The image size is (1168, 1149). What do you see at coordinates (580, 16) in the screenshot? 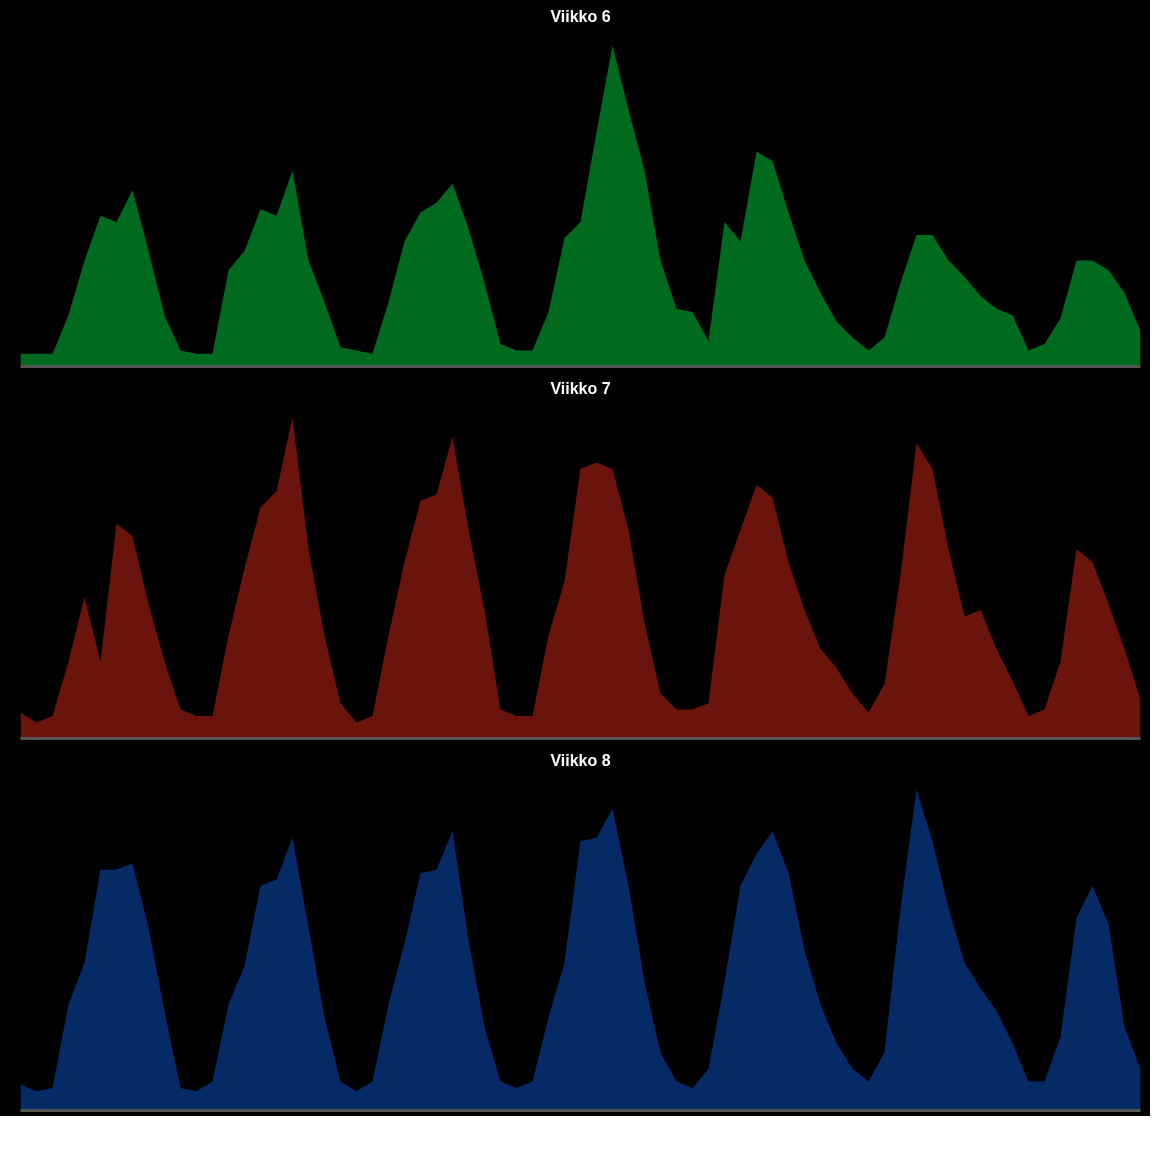
I see `chart-title: Viikko 6` at bounding box center [580, 16].